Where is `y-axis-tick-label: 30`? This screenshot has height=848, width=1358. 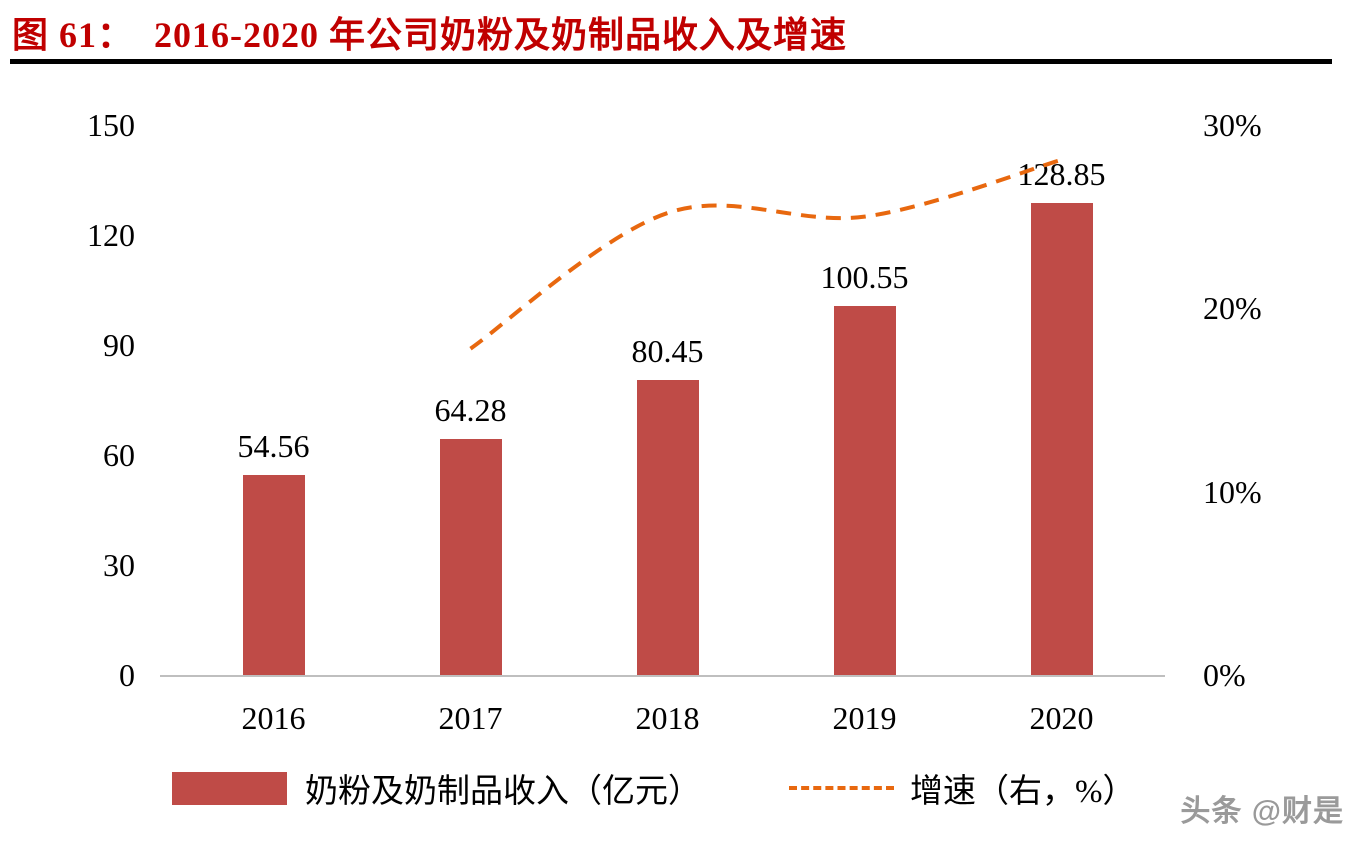 y-axis-tick-label: 30 is located at coordinates (119, 565).